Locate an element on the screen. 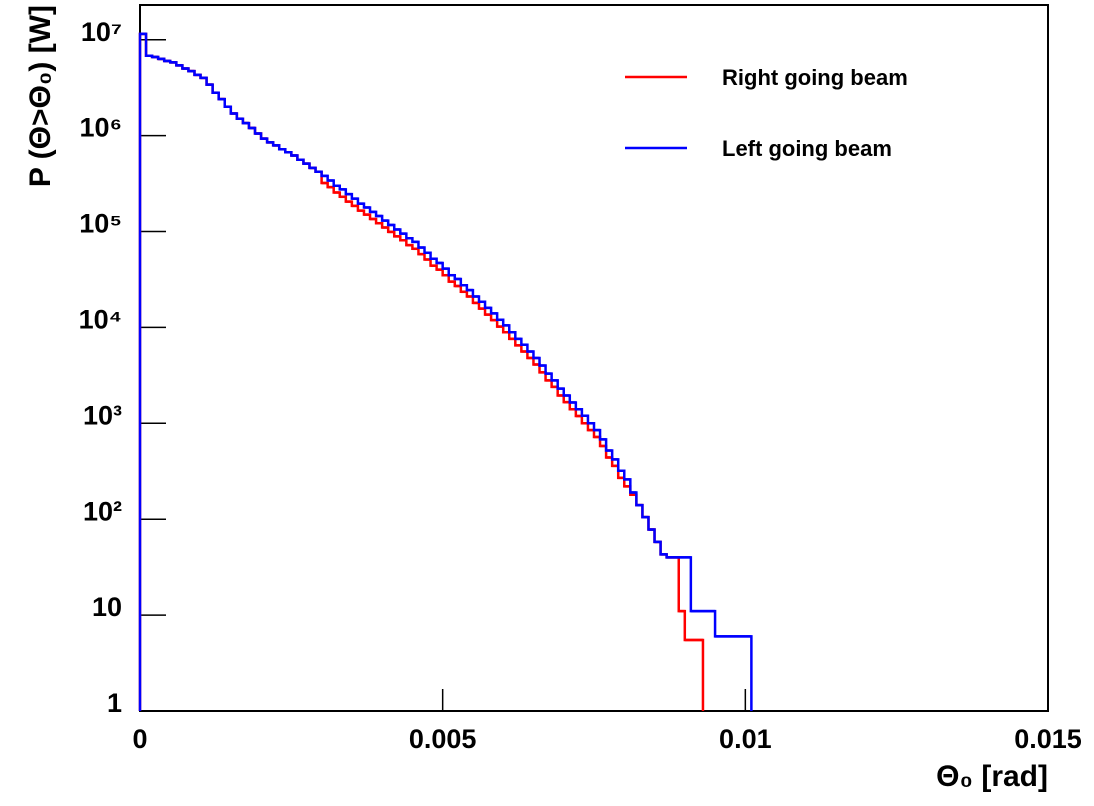 Image resolution: width=1094 pixels, height=806 pixels. y-tick-label: 1 is located at coordinates (114, 703).